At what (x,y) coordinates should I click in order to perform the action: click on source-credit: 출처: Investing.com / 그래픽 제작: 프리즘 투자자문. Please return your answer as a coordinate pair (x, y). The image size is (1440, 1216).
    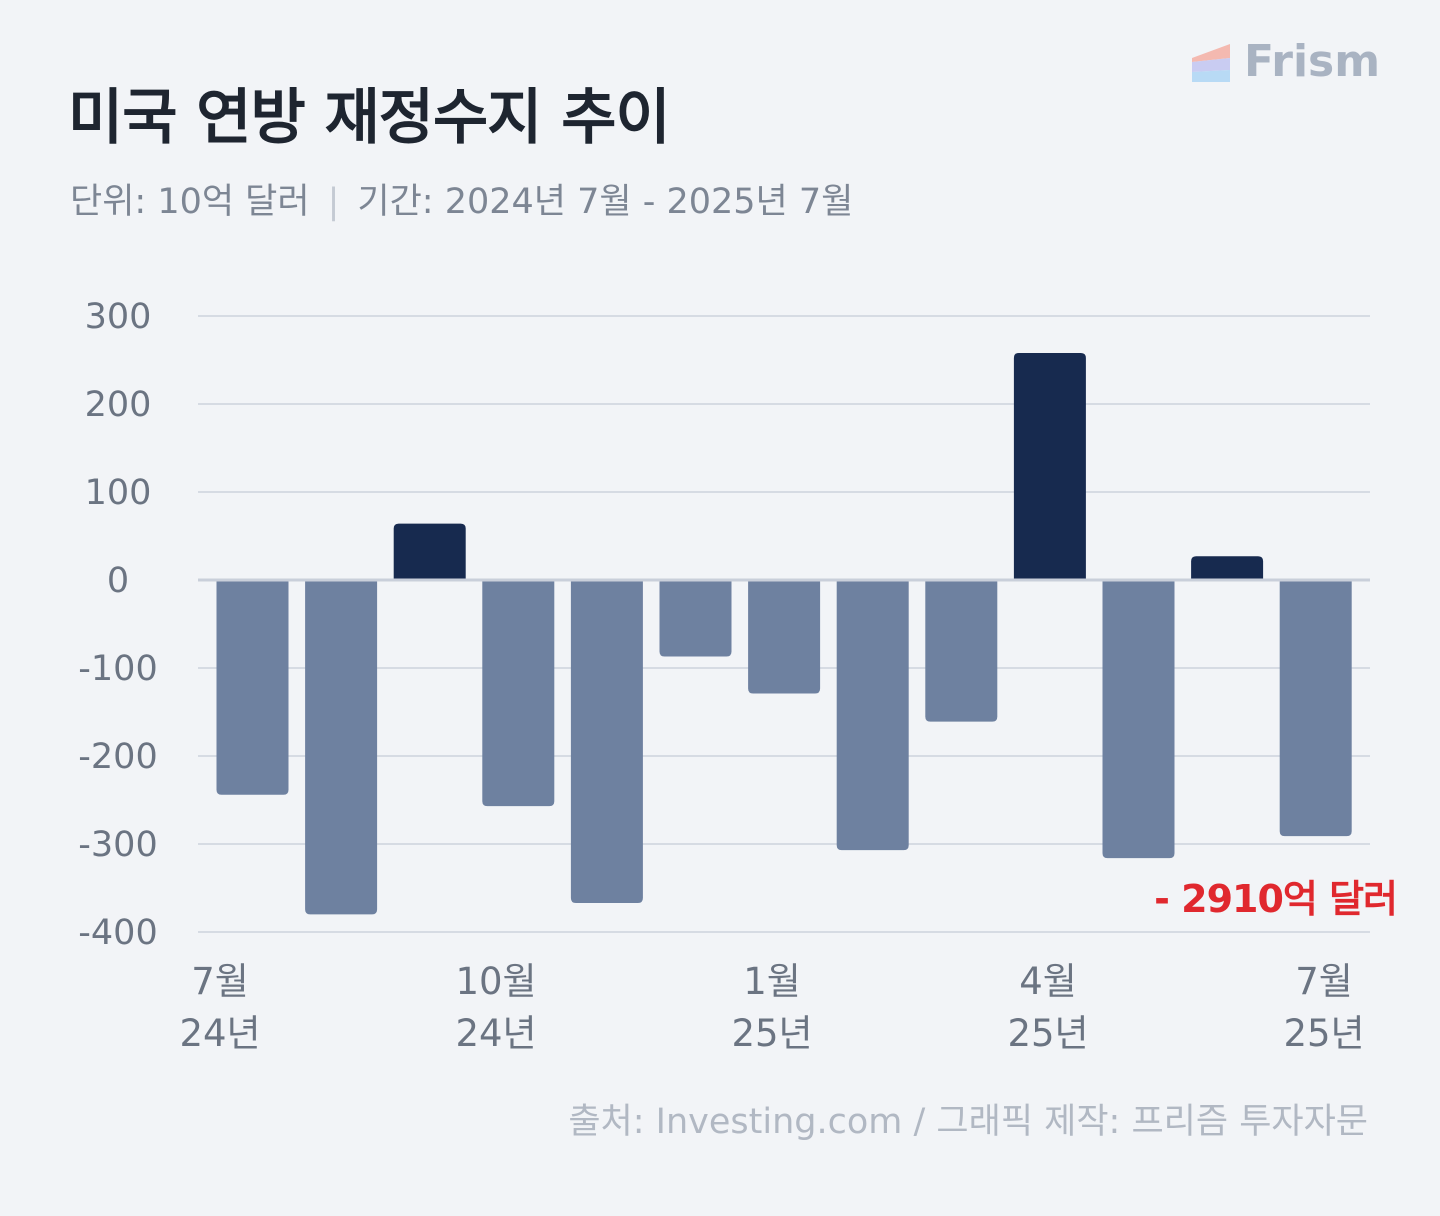
    Looking at the image, I should click on (968, 1122).